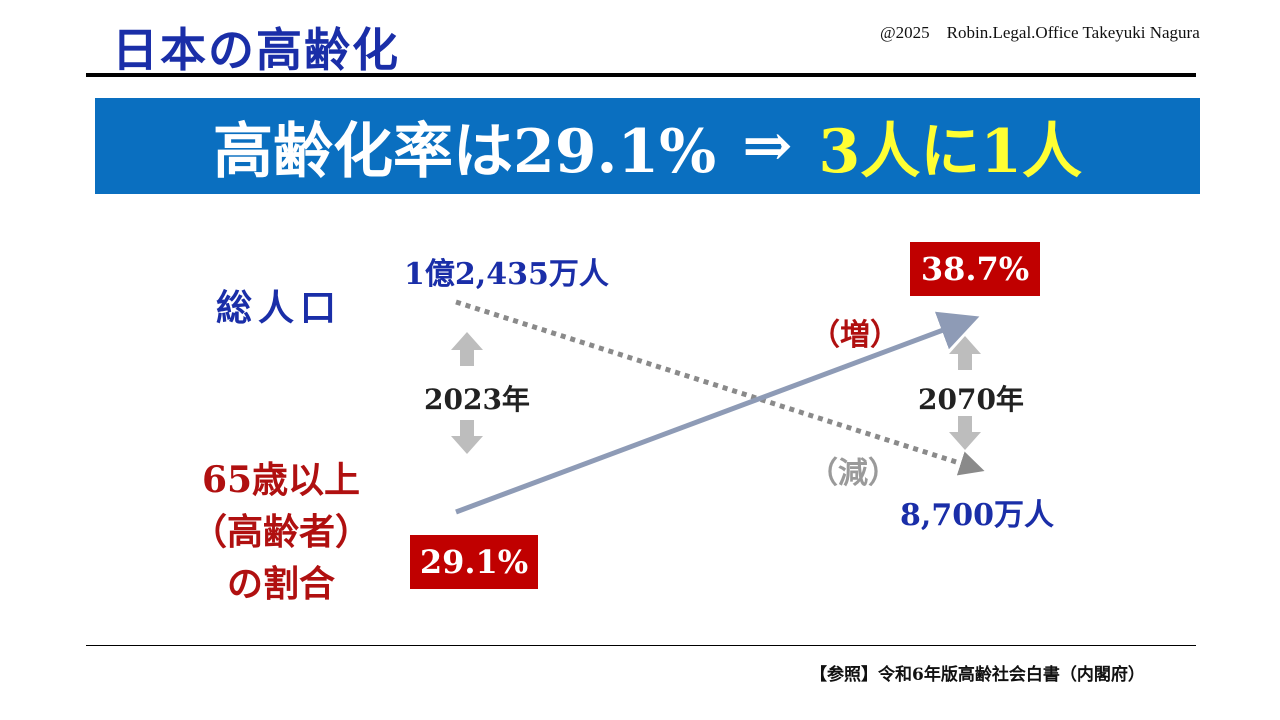 Image resolution: width=1280 pixels, height=720 pixels. What do you see at coordinates (1040, 32) in the screenshot?
I see `copyright-text: @2025 Robin.Legal.Office Takeyuki Nagura` at bounding box center [1040, 32].